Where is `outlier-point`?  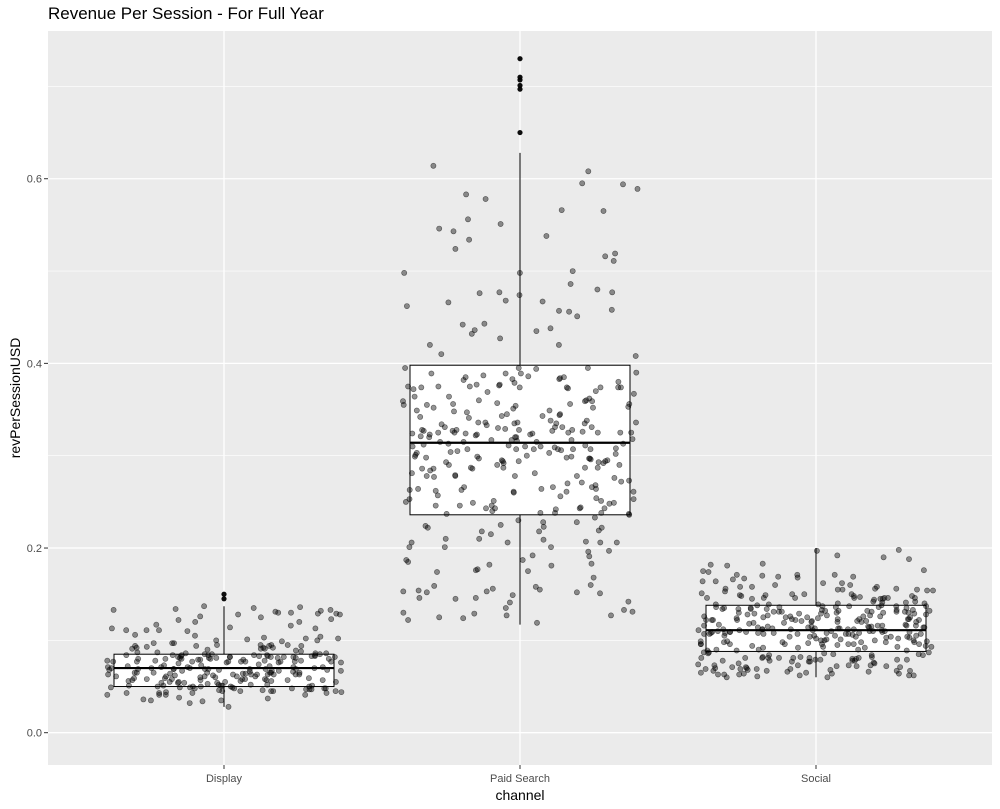 outlier-point is located at coordinates (520, 59).